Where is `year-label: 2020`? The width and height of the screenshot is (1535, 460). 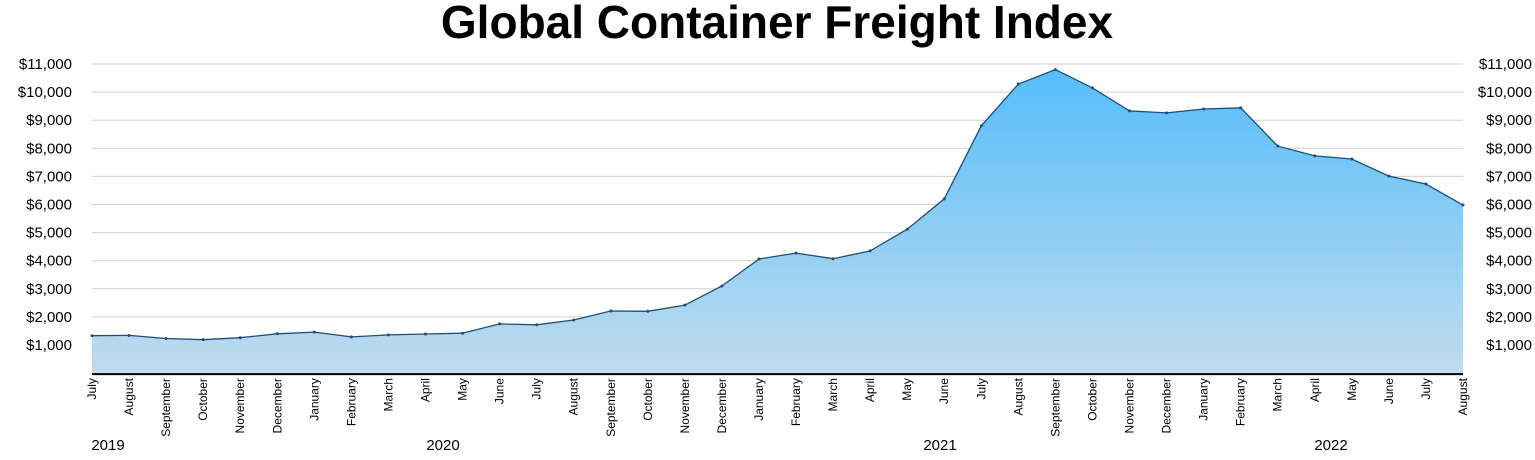
year-label: 2020 is located at coordinates (442, 445).